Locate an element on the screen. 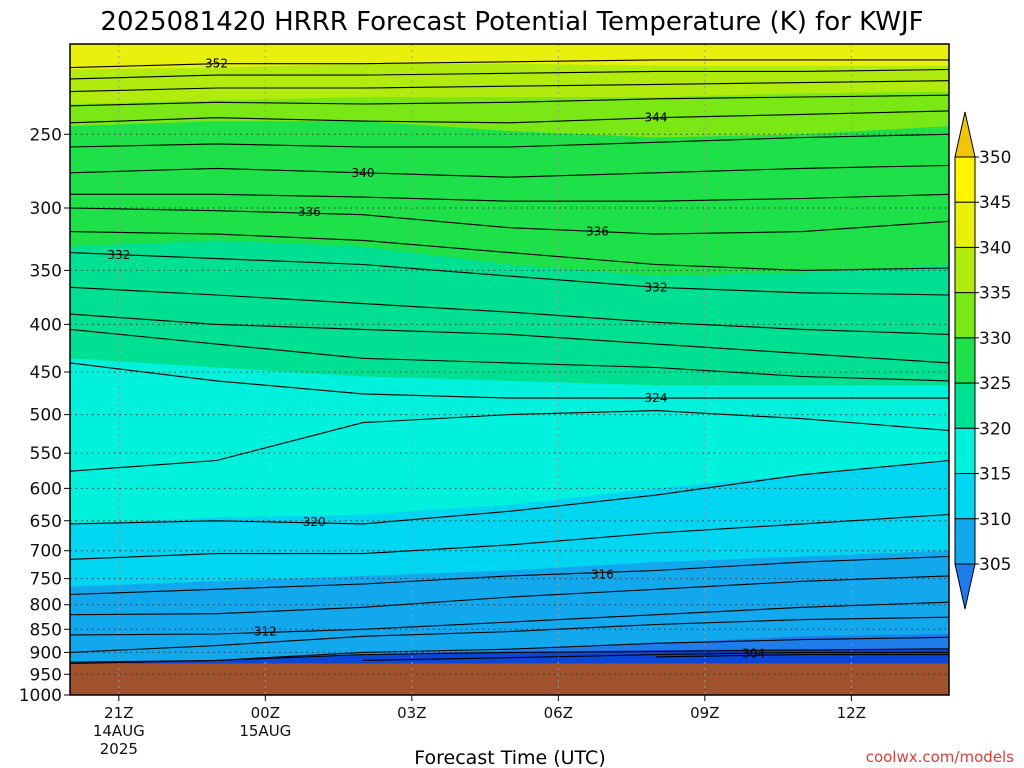 The height and width of the screenshot is (768, 1024). x-tick-label-06Z: 06Z is located at coordinates (558, 713).